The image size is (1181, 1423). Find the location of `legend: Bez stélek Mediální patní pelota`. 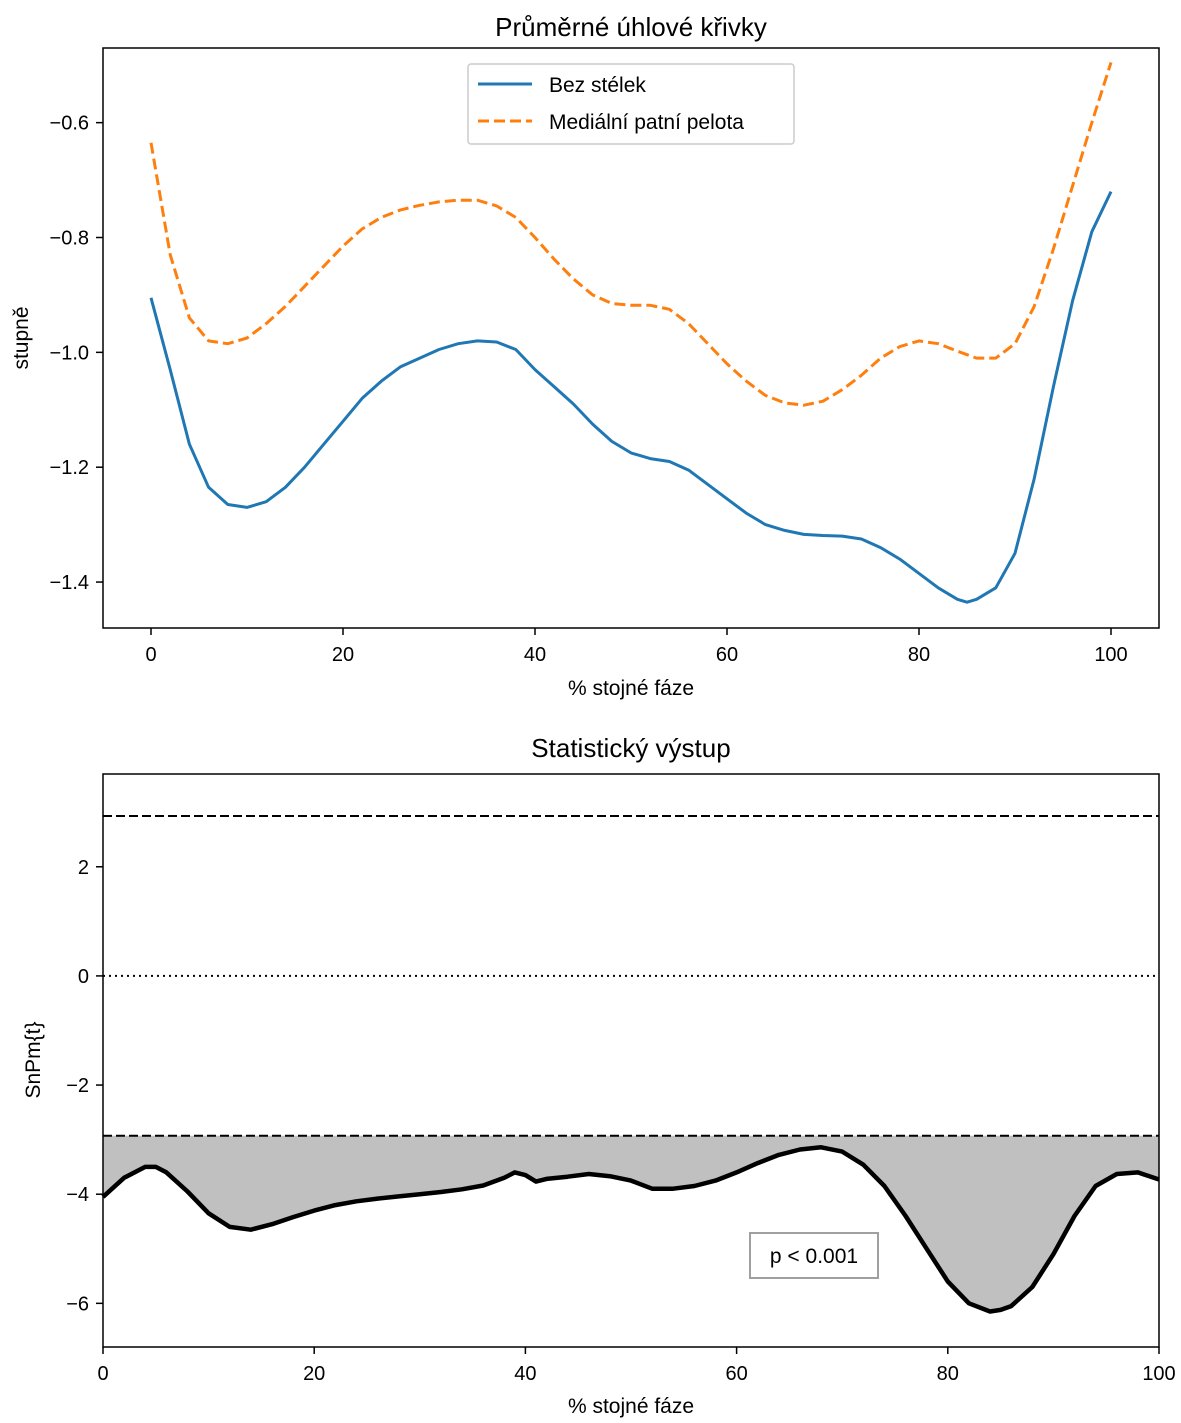

legend: Bez stélek Mediální patní pelota is located at coordinates (631, 104).